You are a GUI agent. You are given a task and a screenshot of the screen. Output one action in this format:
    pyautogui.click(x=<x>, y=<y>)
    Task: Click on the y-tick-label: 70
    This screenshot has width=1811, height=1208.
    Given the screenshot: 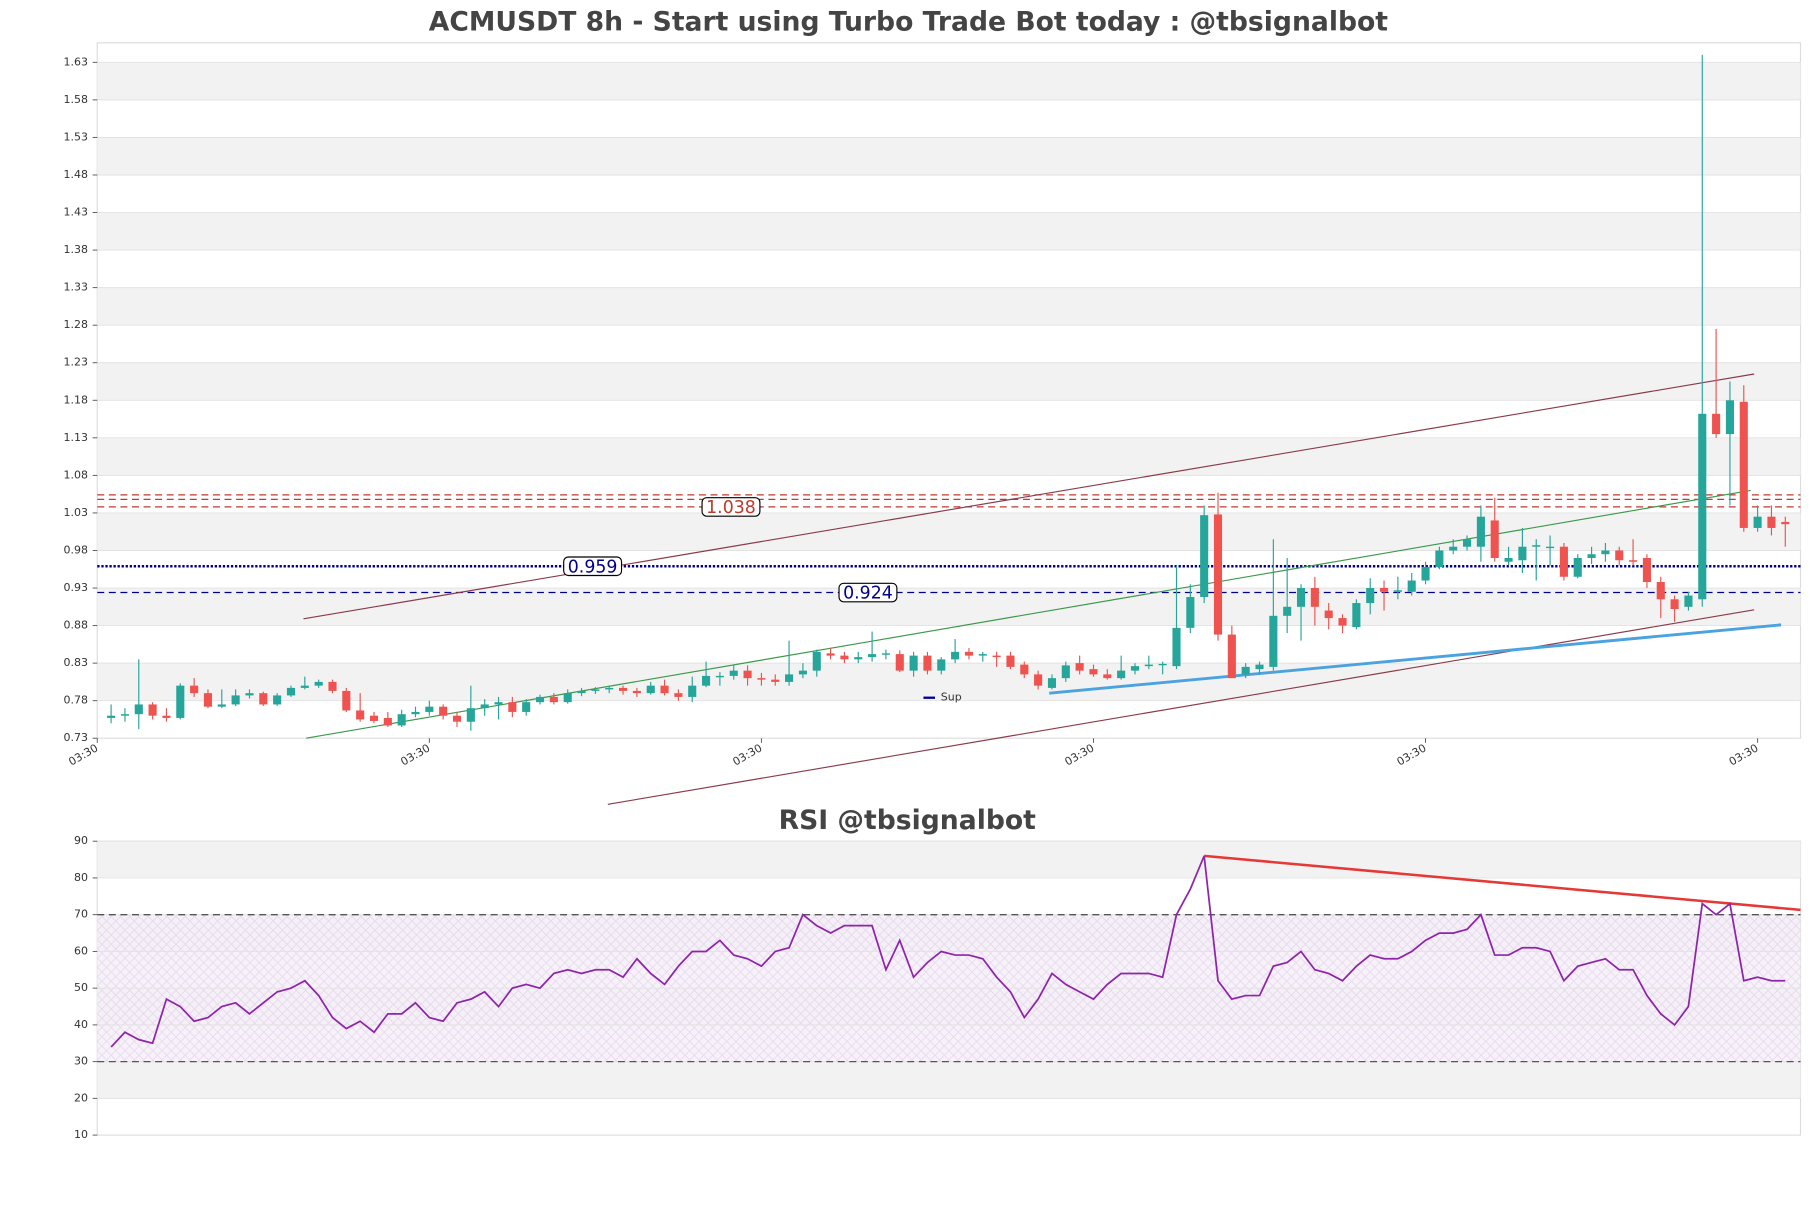 What is the action you would take?
    pyautogui.click(x=81, y=914)
    